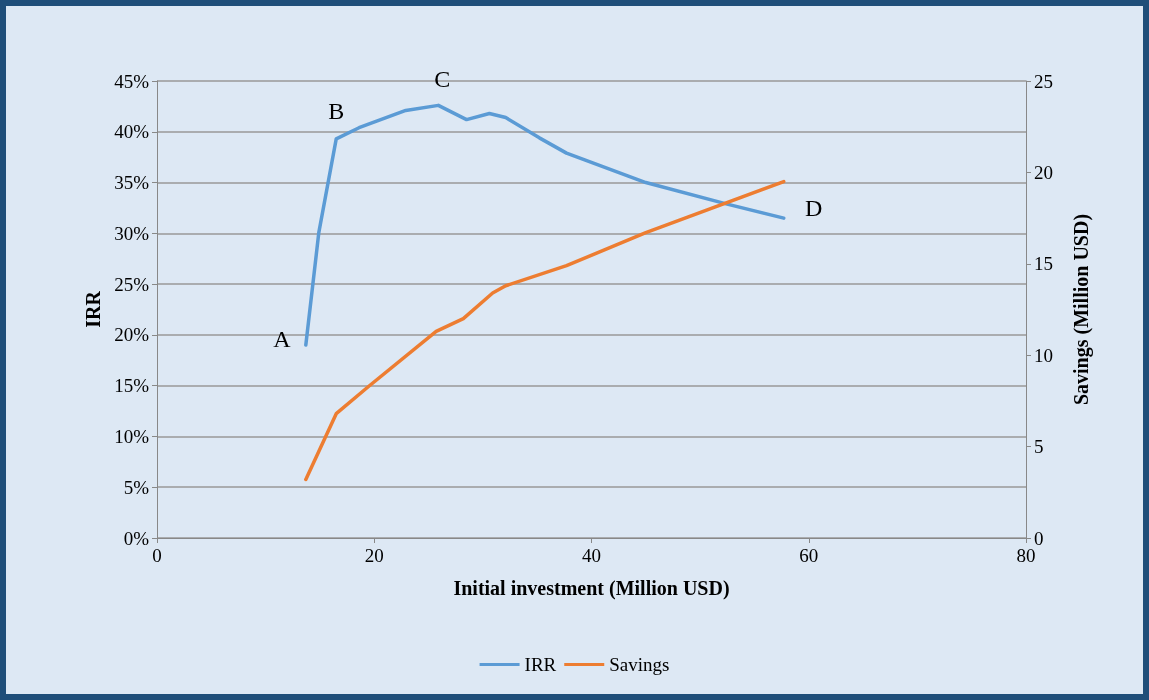 Image resolution: width=1149 pixels, height=700 pixels. What do you see at coordinates (132, 81) in the screenshot?
I see `y-tick-label: 45%` at bounding box center [132, 81].